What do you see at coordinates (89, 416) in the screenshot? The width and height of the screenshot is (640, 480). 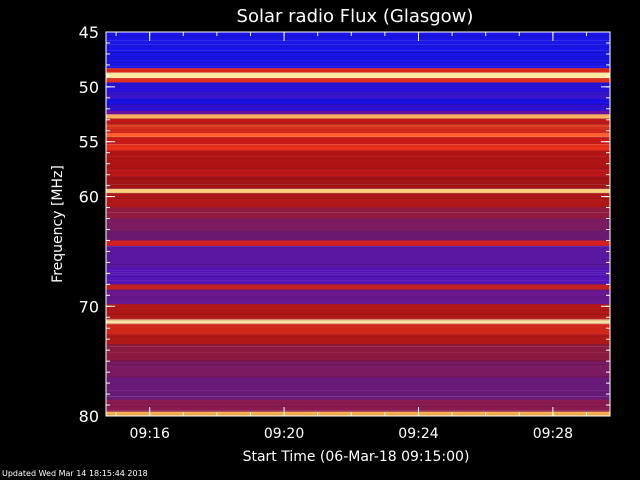 I see `y-tick-label: 80` at bounding box center [89, 416].